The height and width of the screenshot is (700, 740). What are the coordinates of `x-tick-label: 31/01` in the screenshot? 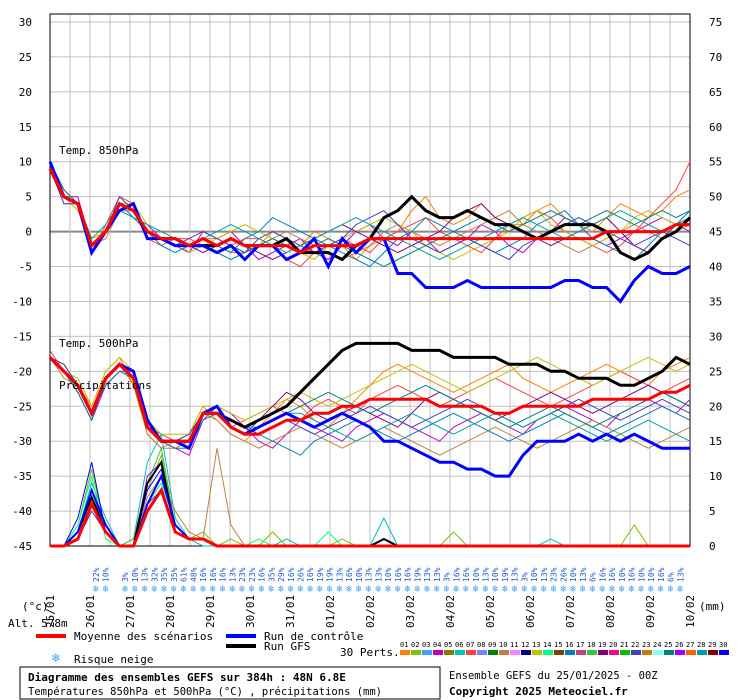 It's located at (290, 611).